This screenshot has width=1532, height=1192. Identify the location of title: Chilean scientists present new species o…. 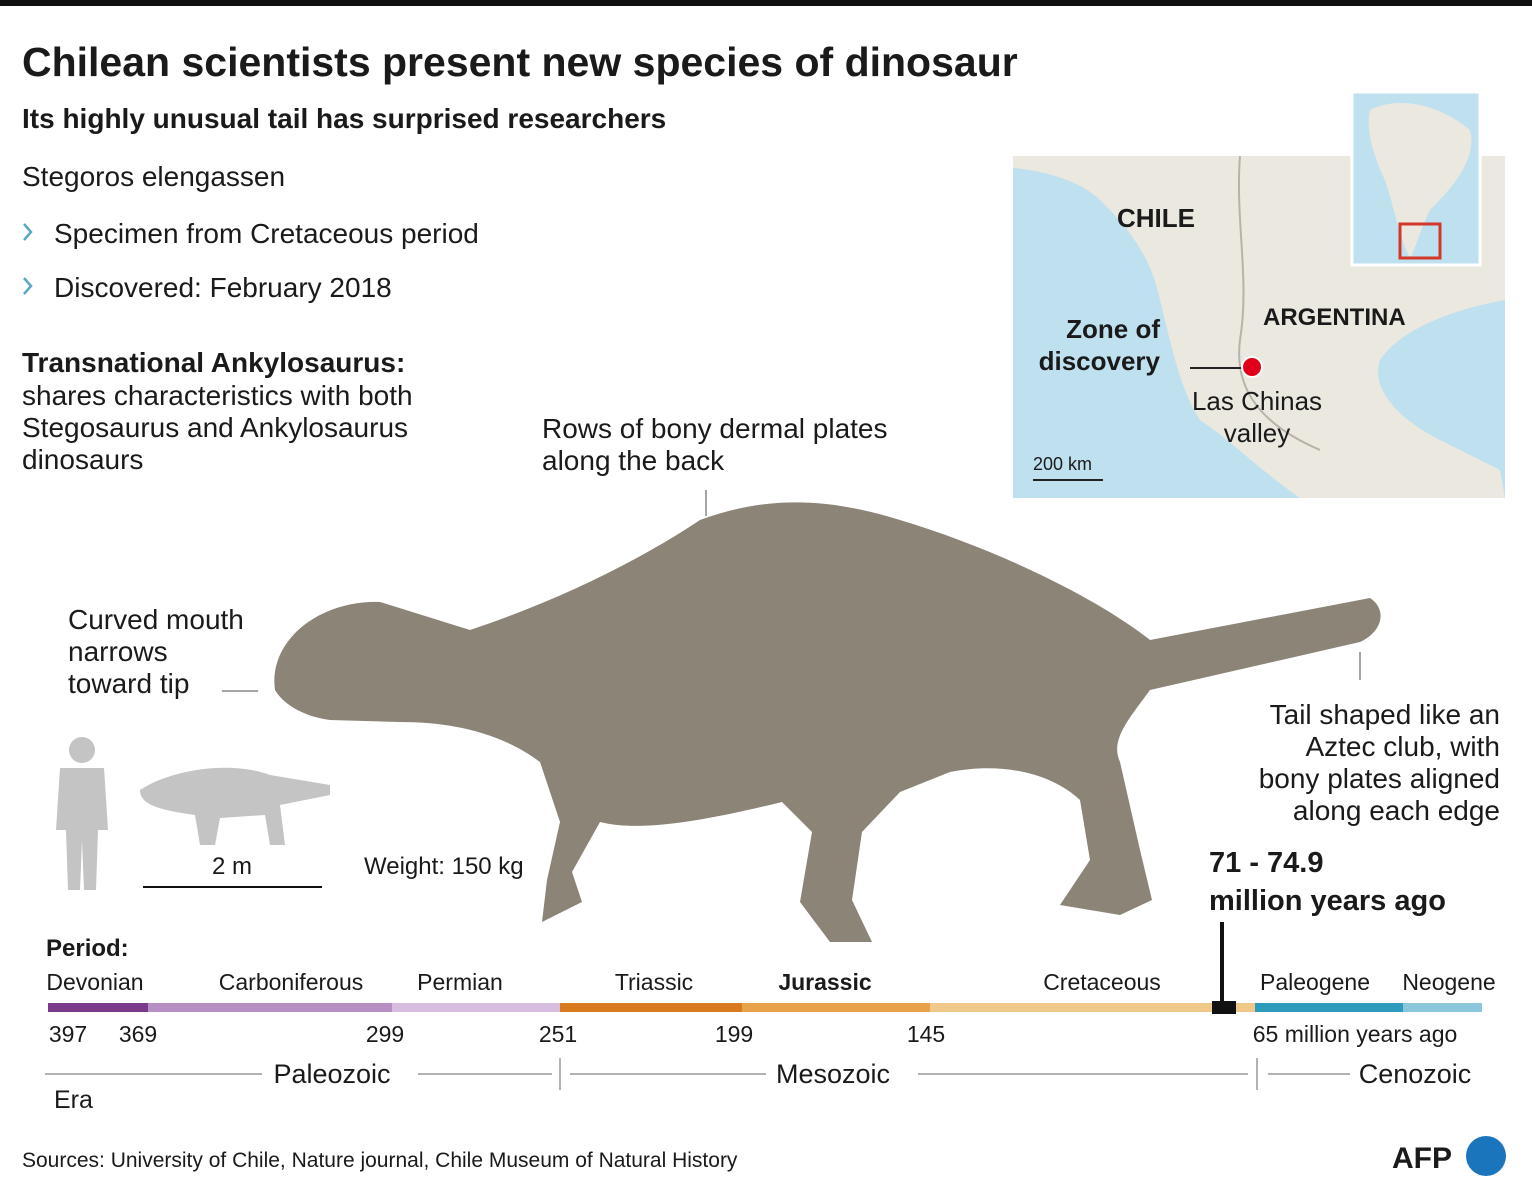
(520, 62).